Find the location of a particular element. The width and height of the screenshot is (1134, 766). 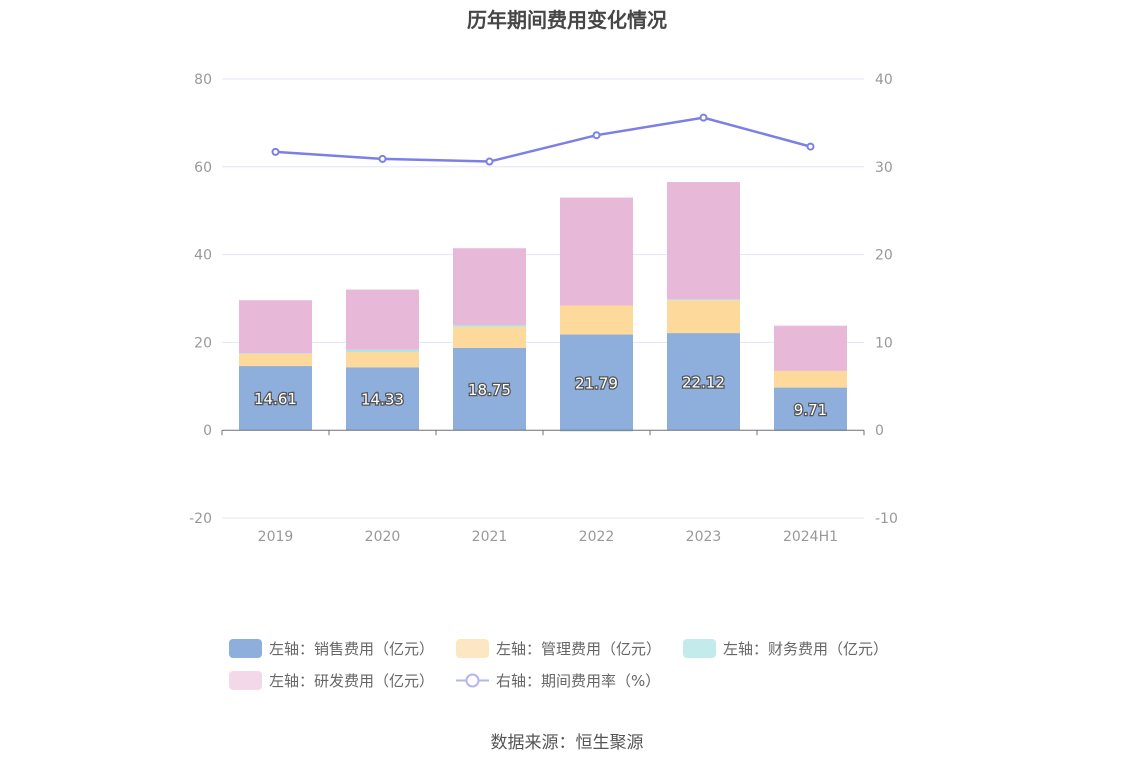

y-right-tick-label: 20 is located at coordinates (884, 256).